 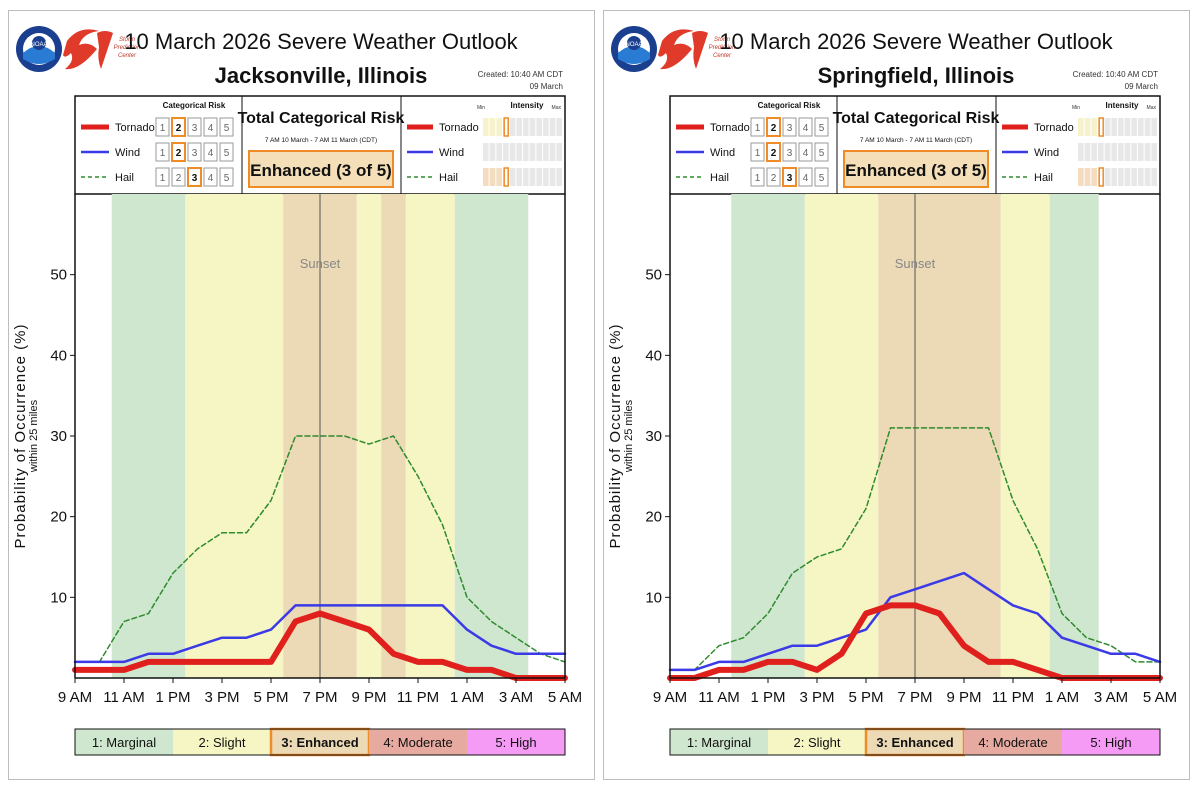 I want to click on x-tick-label: 3 AM, so click(x=1111, y=697).